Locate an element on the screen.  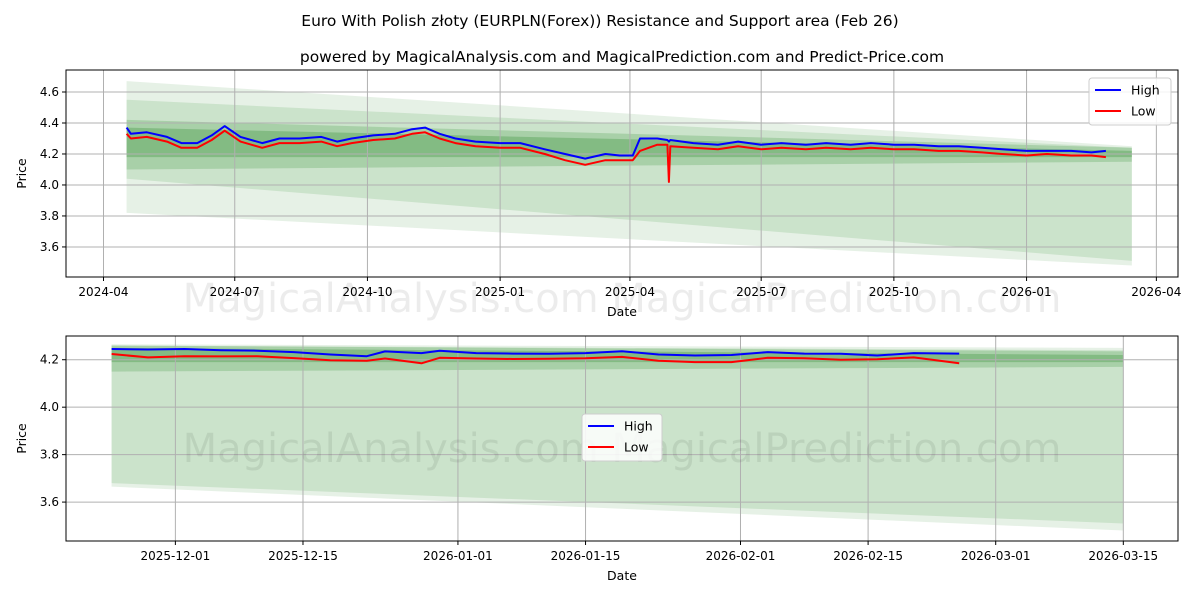
x-tick-label: 2026-04 is located at coordinates (1156, 292).